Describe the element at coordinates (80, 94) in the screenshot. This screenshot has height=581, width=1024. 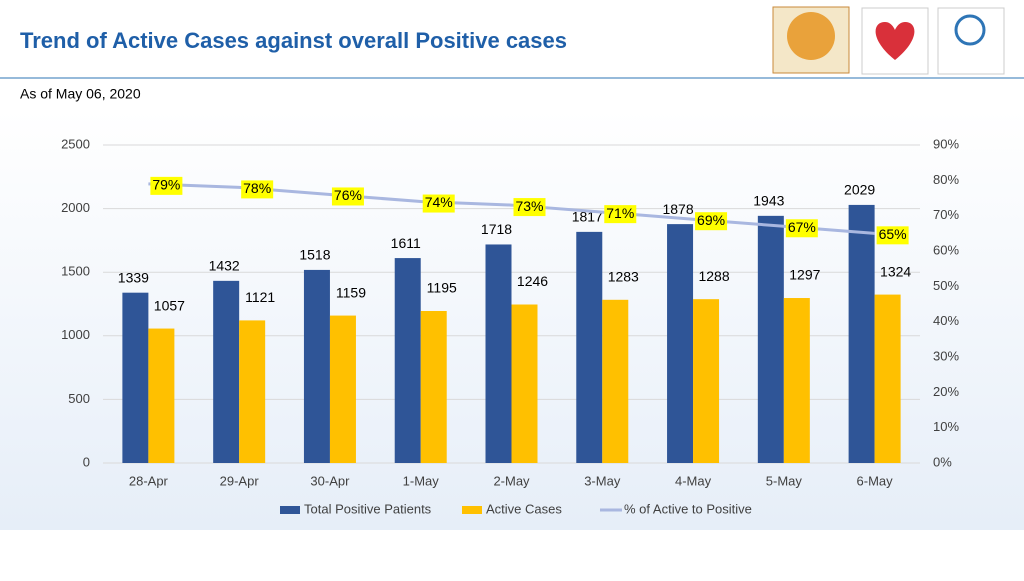
I see `subtitle: As of May 06, 2020` at that location.